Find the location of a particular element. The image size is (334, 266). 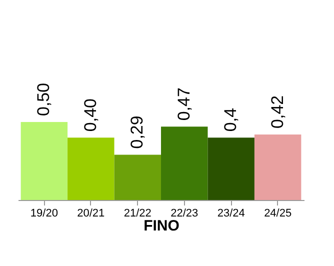

x-tick-label: 23/24 is located at coordinates (231, 214).